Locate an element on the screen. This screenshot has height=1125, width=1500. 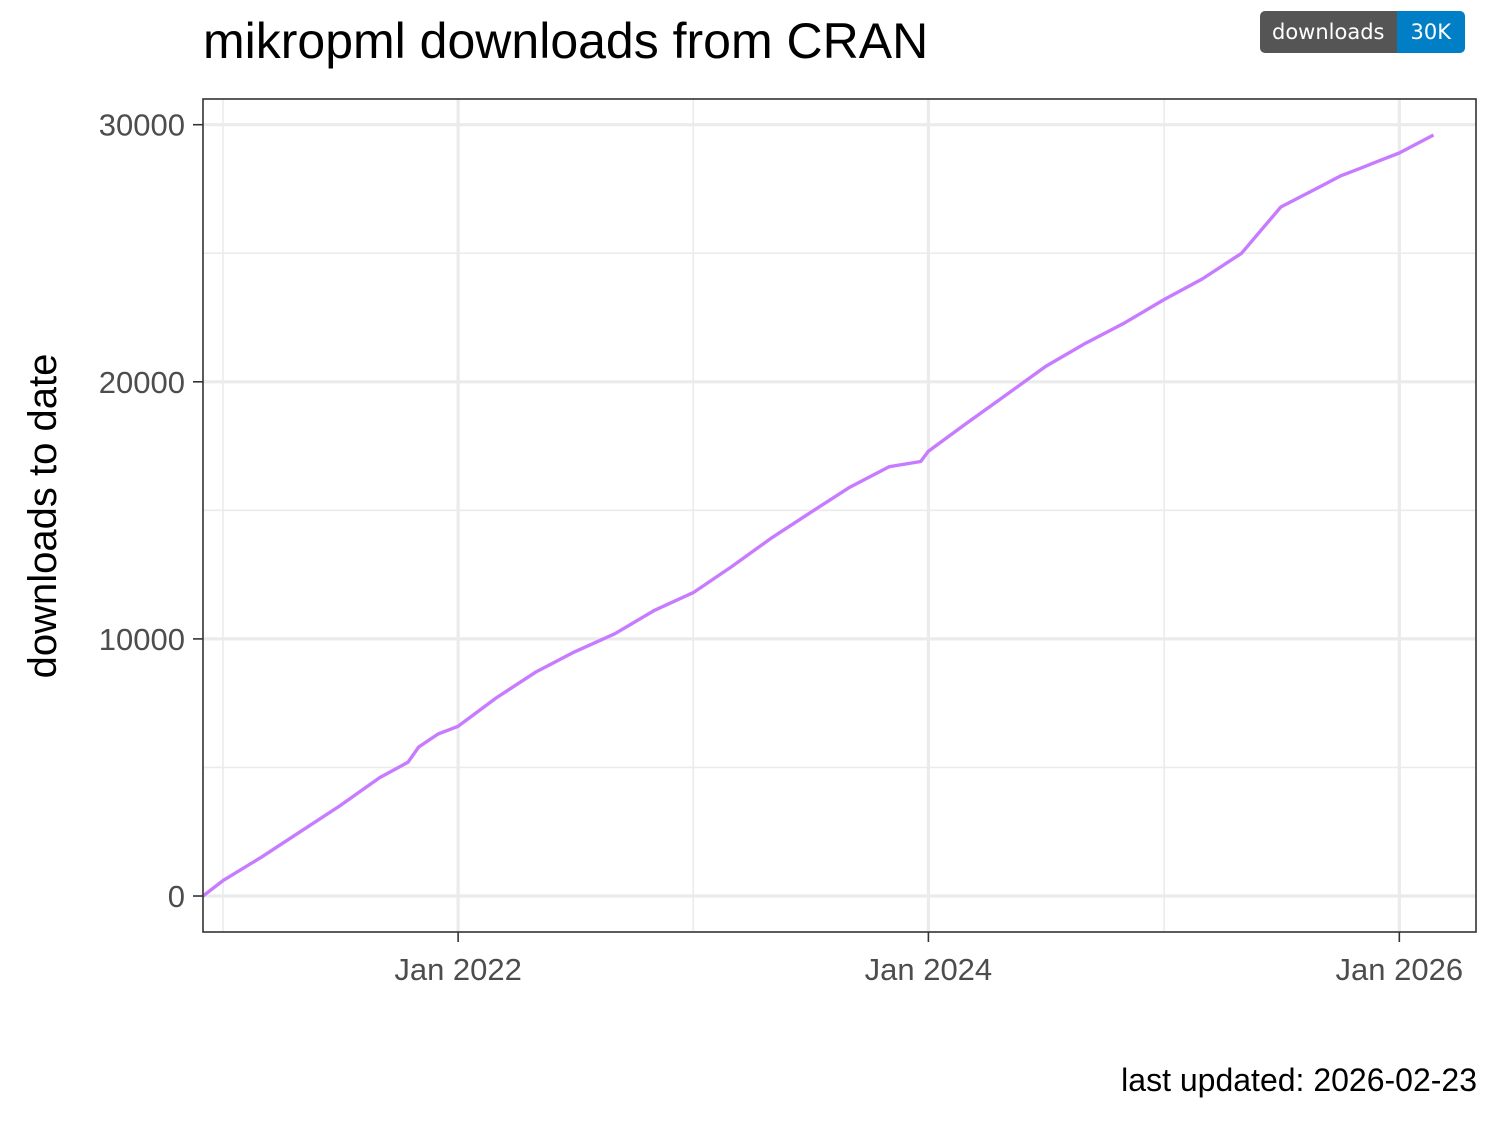
y-axis-ticks: 0 10000 20000 30000 is located at coordinates (151, 511).